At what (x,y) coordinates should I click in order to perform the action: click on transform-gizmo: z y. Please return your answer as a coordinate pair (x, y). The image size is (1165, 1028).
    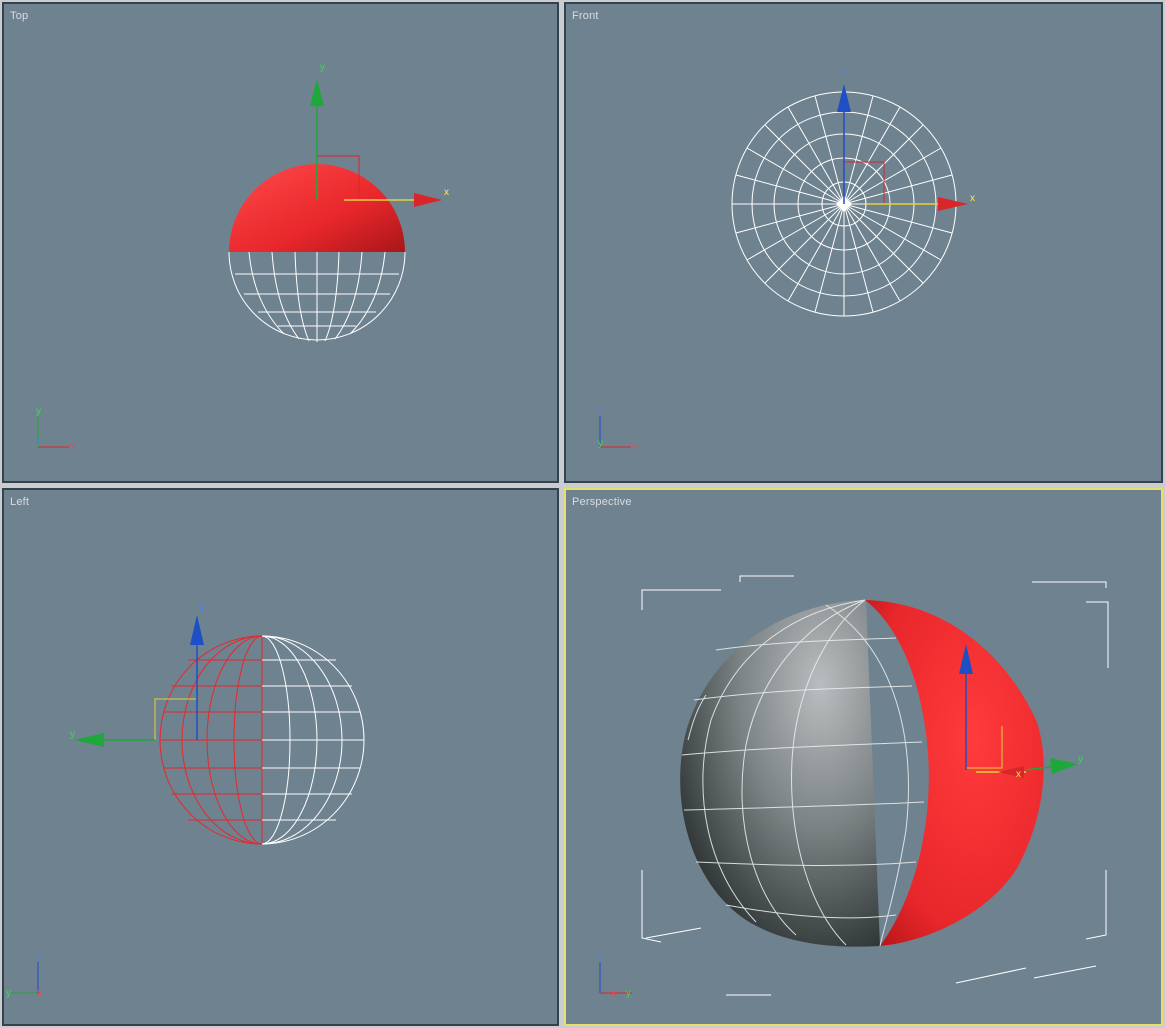
    Looking at the image, I should click on (137, 674).